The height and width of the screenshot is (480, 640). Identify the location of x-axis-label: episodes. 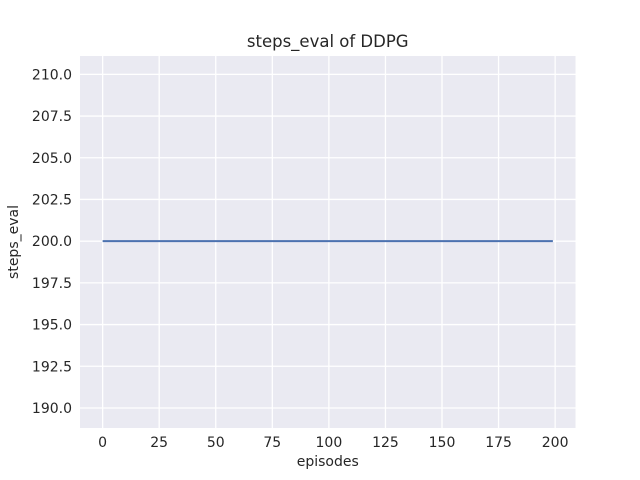
(328, 462).